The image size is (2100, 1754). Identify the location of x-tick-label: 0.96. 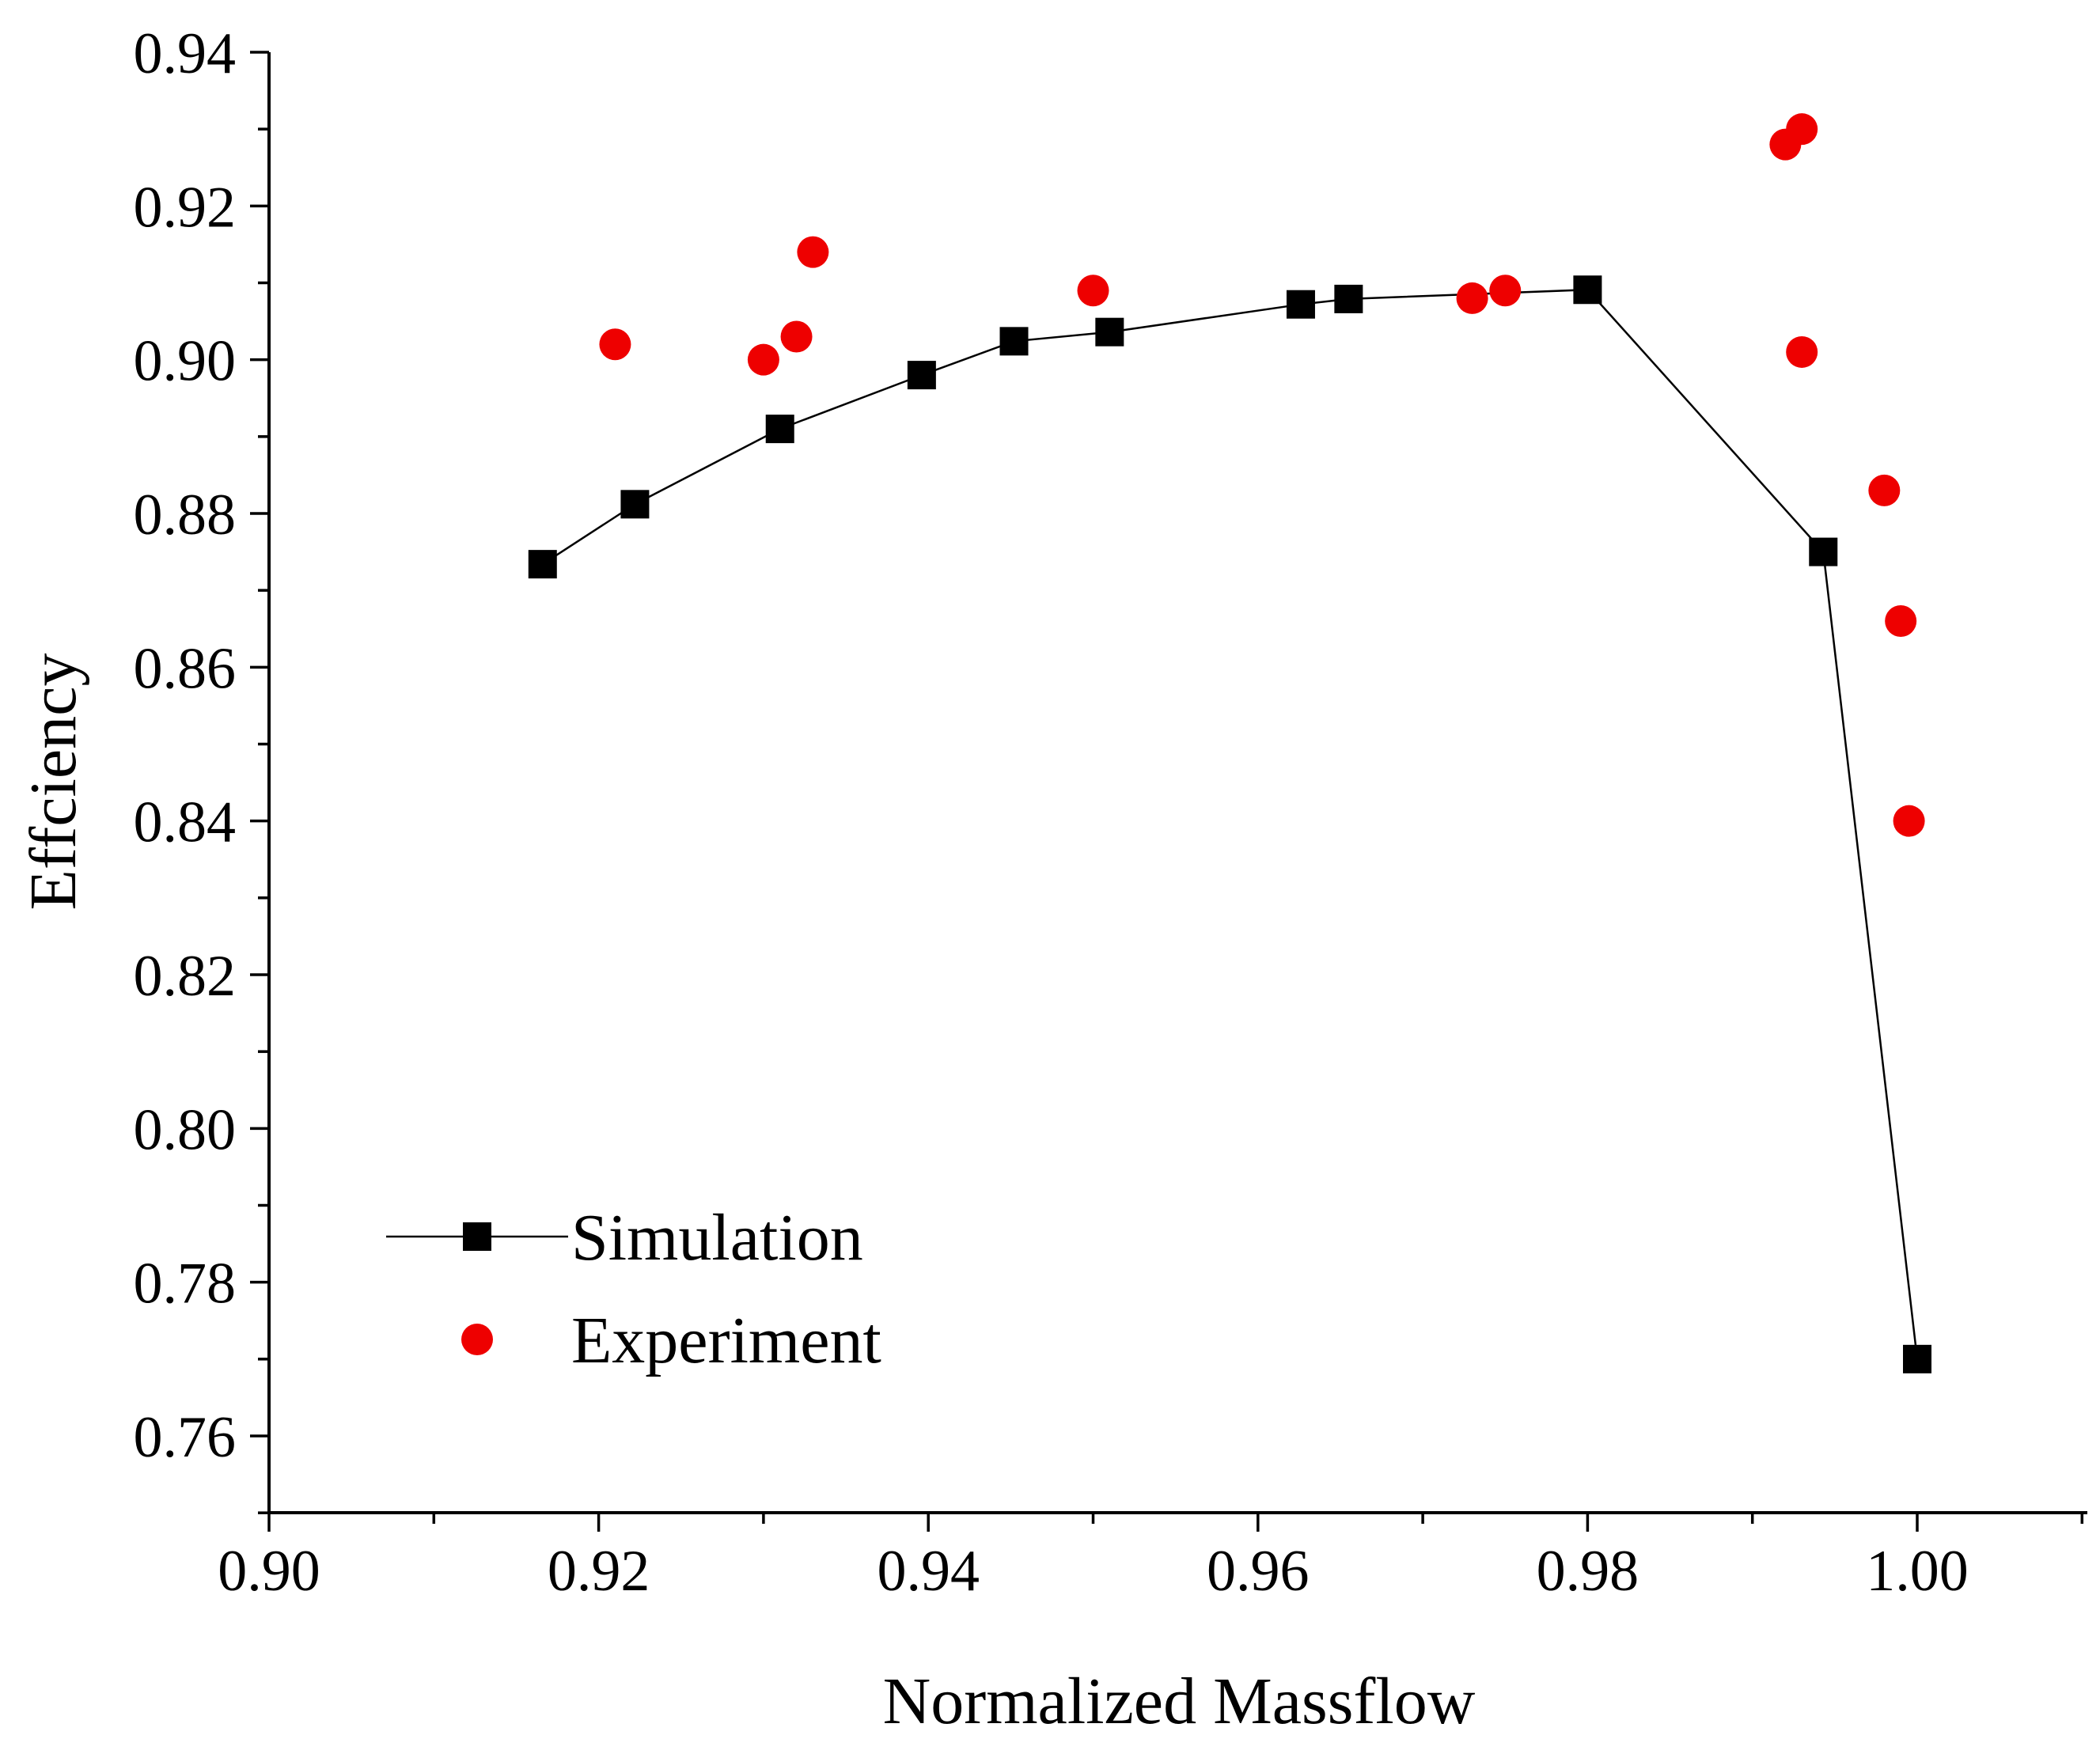
(1258, 1571).